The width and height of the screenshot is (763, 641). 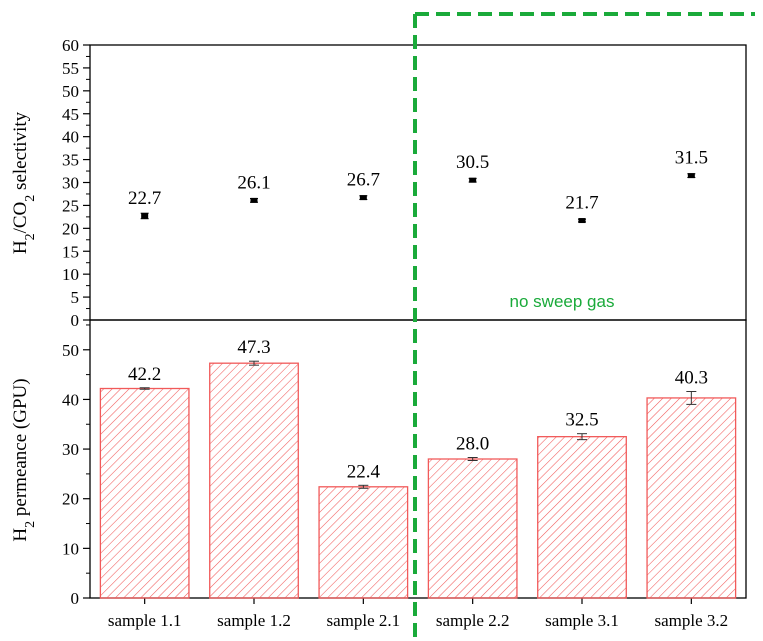 I want to click on bar-value-label: 28.0, so click(x=472, y=444).